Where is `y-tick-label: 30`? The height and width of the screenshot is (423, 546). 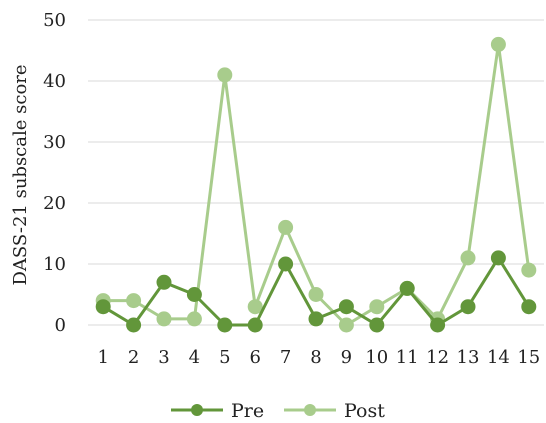 y-tick-label: 30 is located at coordinates (54, 142).